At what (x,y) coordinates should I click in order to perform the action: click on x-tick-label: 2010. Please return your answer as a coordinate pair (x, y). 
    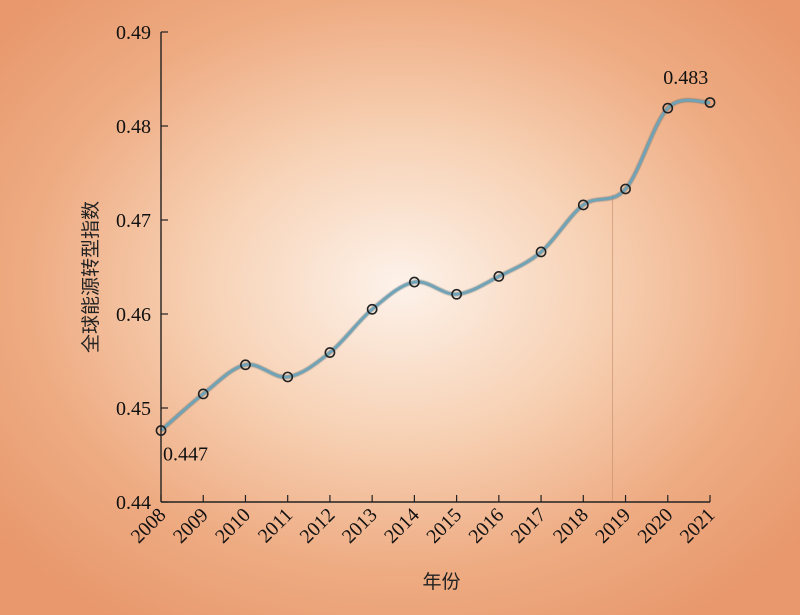
    Looking at the image, I should click on (233, 526).